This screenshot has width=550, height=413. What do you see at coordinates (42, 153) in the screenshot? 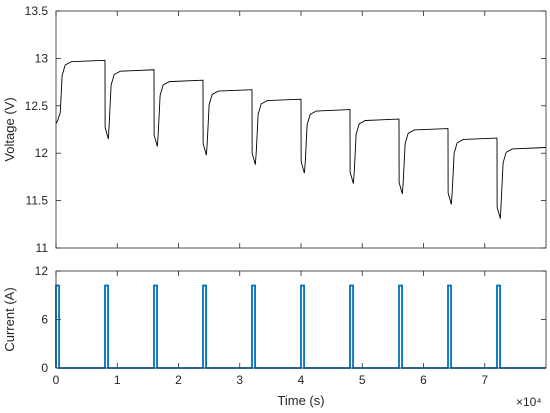
I see `voltage-ytick-label: 12` at bounding box center [42, 153].